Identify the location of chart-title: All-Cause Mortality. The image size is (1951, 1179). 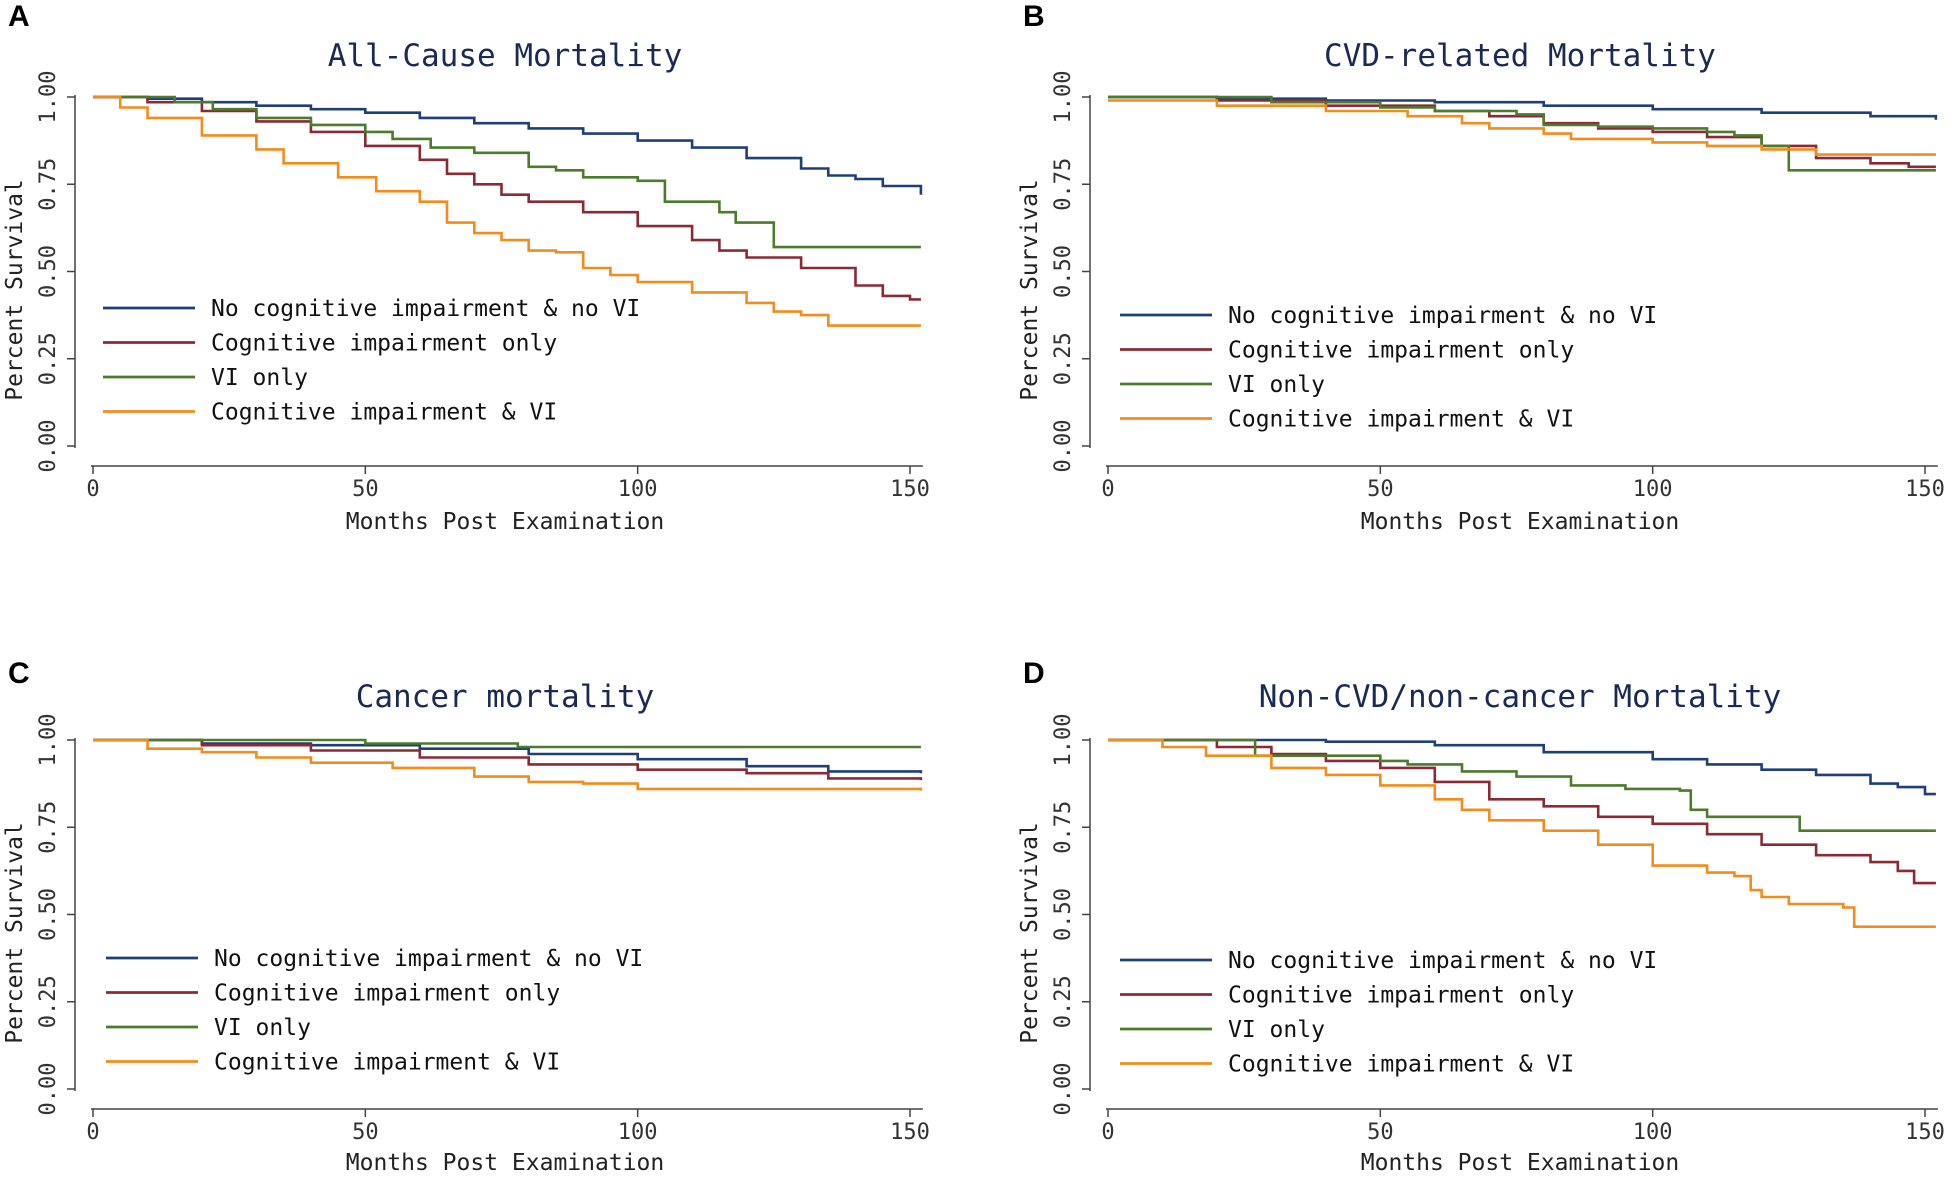
(505, 56).